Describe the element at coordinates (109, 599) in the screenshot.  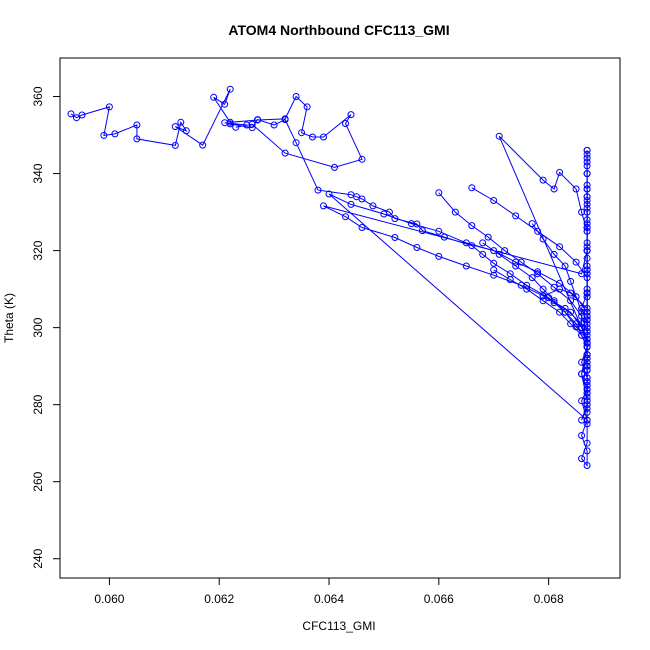
I see `x-tick-label: 0.060` at that location.